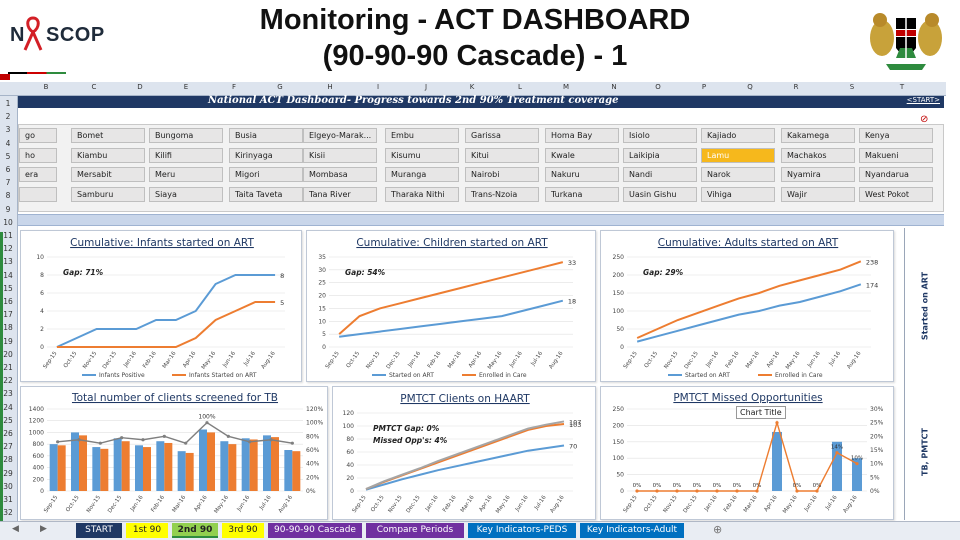  I want to click on county-button: Nairobi, so click(502, 174).